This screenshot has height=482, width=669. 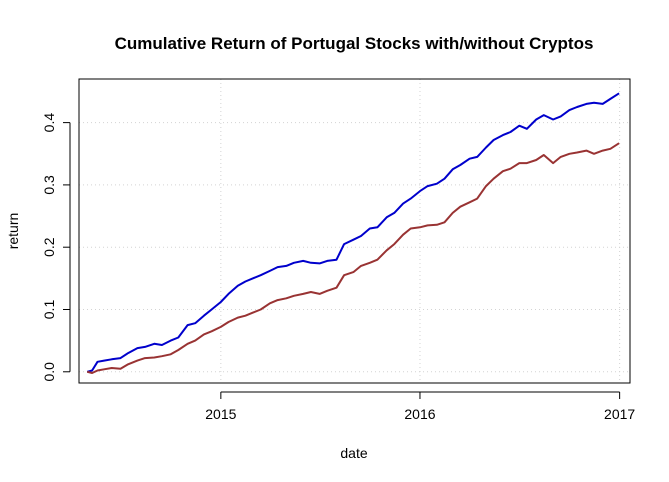 I want to click on x-axis: 2015 2016 2017, so click(x=420, y=406).